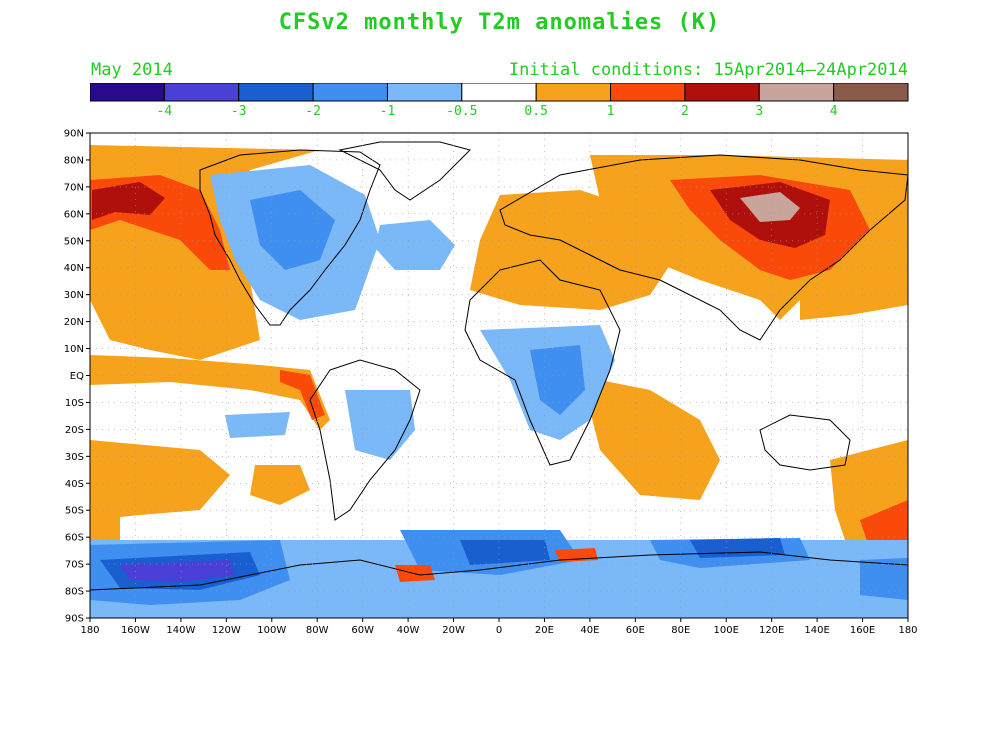 This screenshot has height=750, width=999. What do you see at coordinates (210, 392) in the screenshot?
I see `anomaly-warm-eq-pacific` at bounding box center [210, 392].